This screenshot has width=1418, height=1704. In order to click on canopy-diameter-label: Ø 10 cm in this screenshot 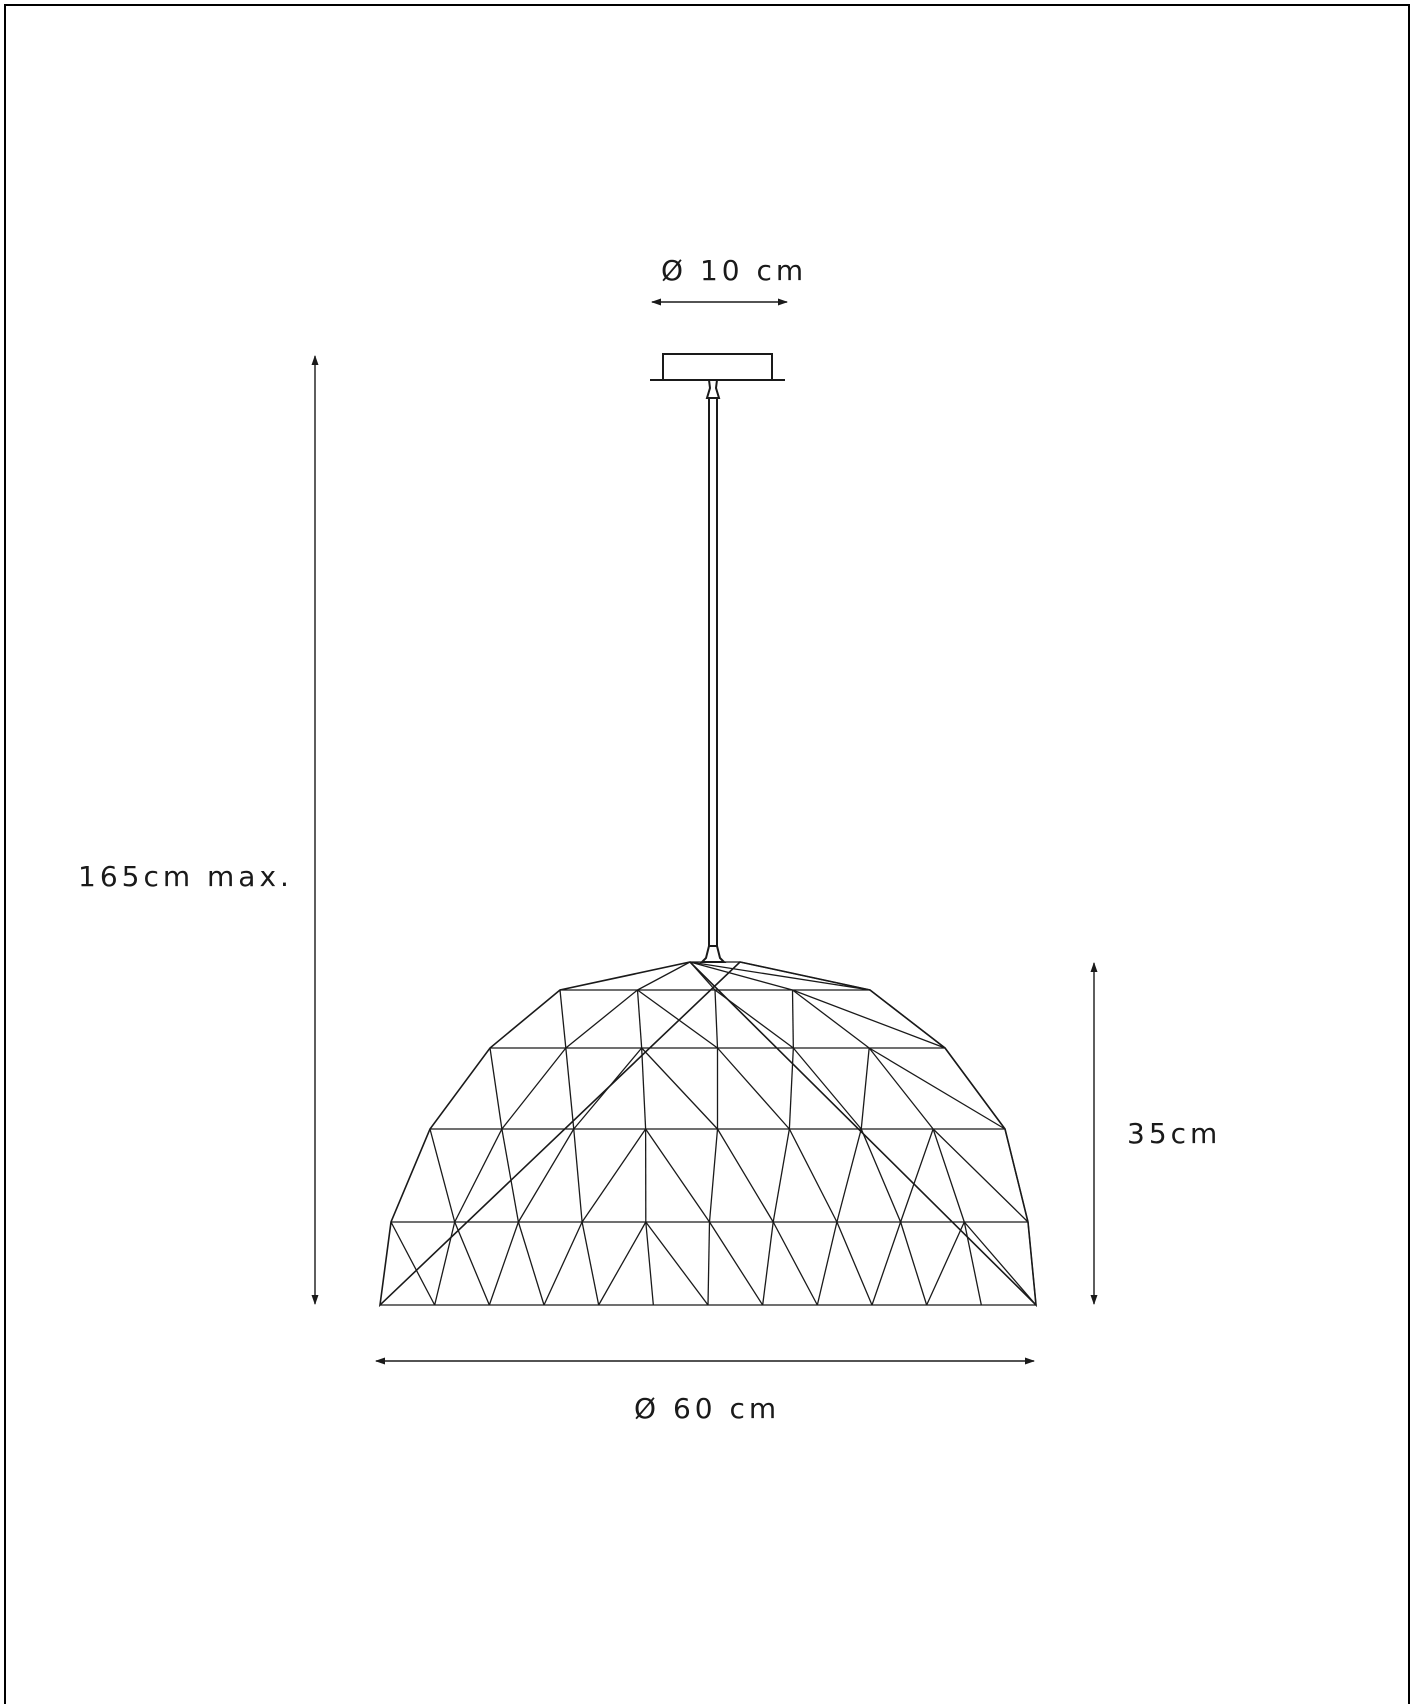, I will do `click(734, 270)`.